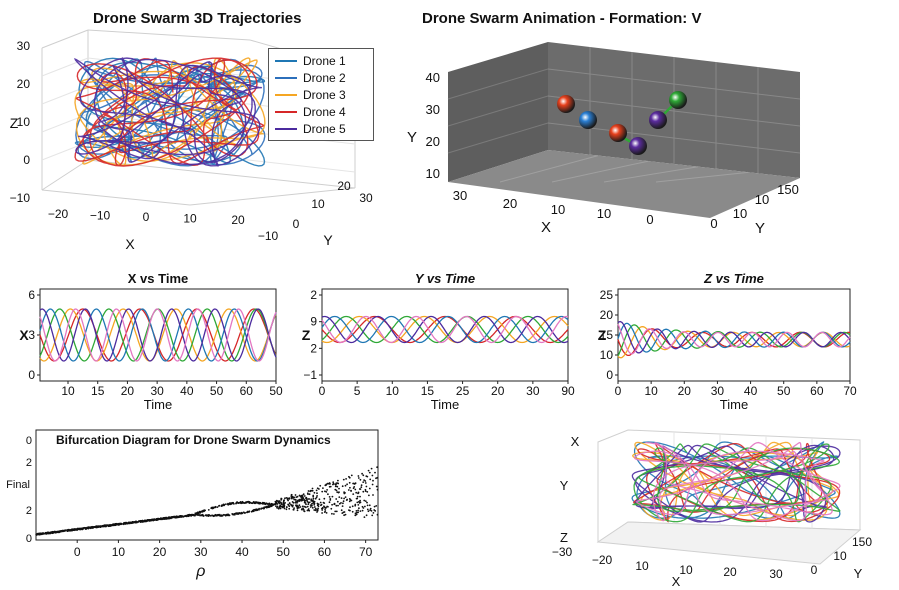 This screenshot has width=899, height=590. What do you see at coordinates (318, 204) in the screenshot?
I see `y-tick-label: 10` at bounding box center [318, 204].